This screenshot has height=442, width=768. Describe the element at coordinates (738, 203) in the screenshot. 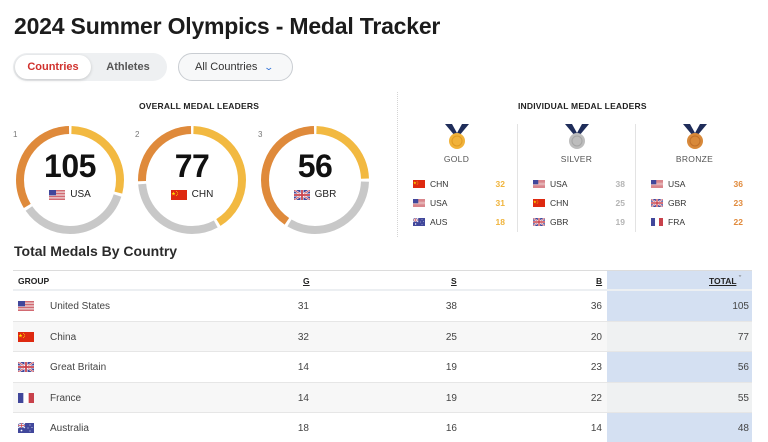

I see `medal-count: 23` at that location.